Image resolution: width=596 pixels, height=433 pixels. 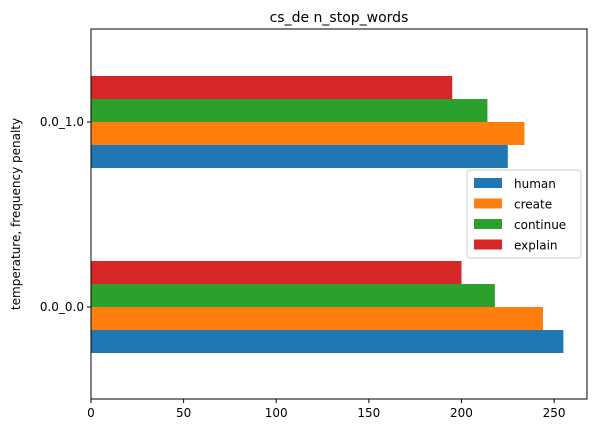 What do you see at coordinates (339, 18) in the screenshot?
I see `chart-title: cs_de n_stop_words` at bounding box center [339, 18].